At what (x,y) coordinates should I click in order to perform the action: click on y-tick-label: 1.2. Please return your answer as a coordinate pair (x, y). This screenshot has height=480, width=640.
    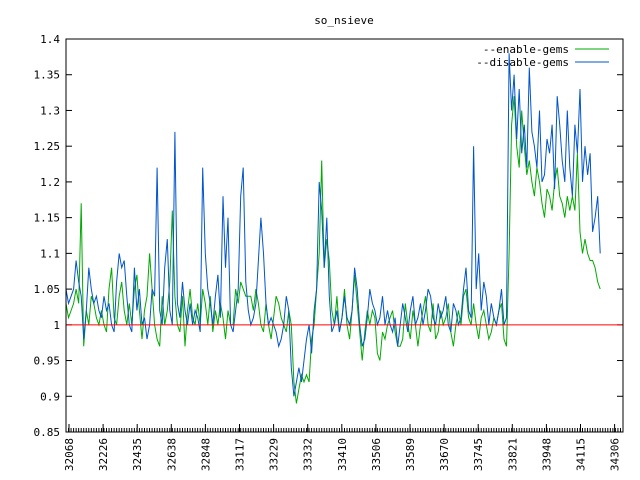
    Looking at the image, I should click on (50, 182).